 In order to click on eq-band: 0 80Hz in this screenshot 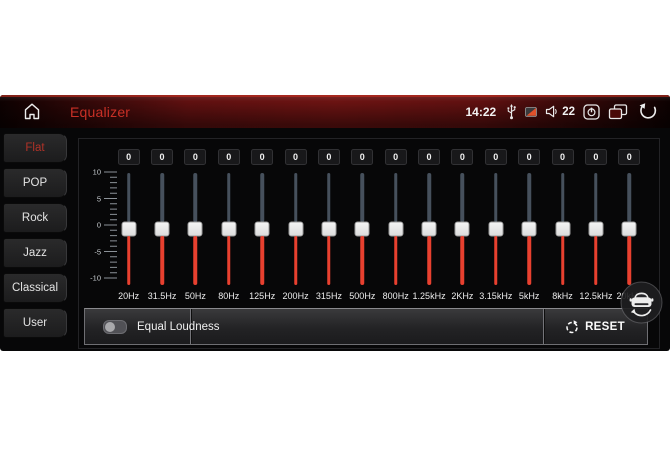, I will do `click(228, 222)`.